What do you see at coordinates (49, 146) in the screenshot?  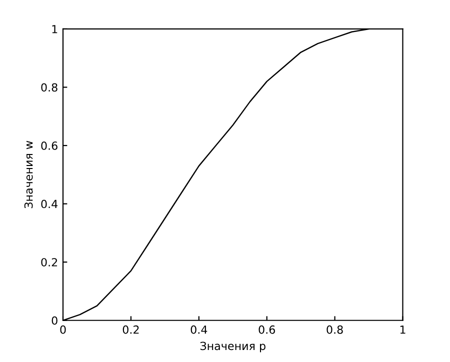 I see `y-tick-label: 0.6` at bounding box center [49, 146].